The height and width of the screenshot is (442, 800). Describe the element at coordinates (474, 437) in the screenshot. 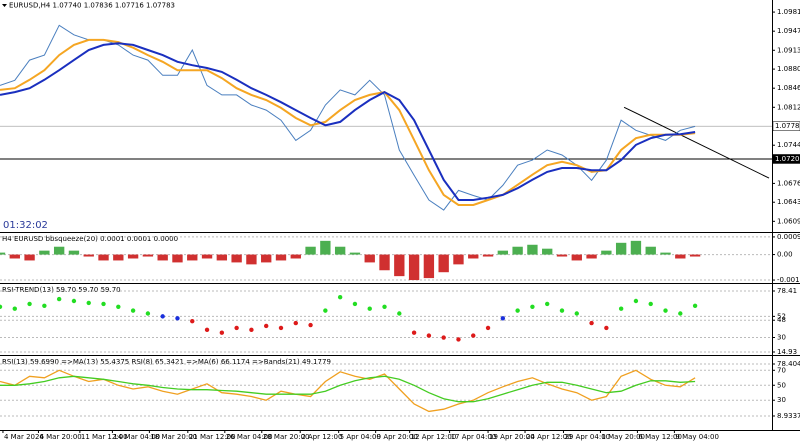

I see `x-tick-label: 17 Apr 04:00` at that location.